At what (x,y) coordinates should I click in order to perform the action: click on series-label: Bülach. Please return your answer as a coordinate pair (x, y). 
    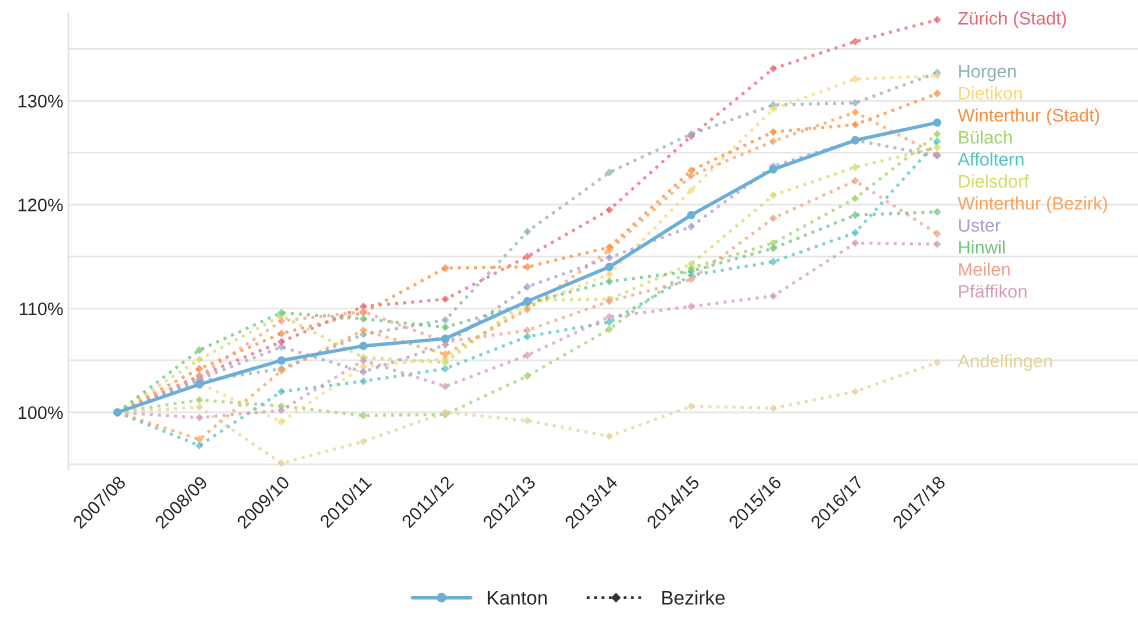
    Looking at the image, I should click on (985, 137).